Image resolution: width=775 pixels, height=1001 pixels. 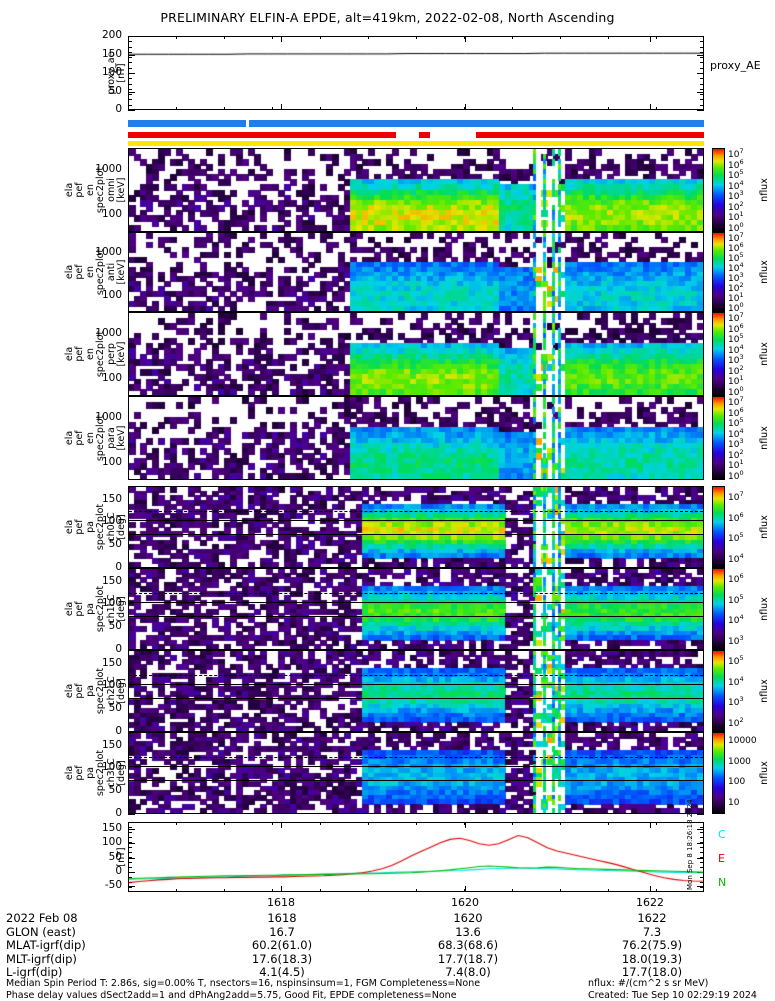 I want to click on bar-yellow-seg0, so click(x=416, y=143).